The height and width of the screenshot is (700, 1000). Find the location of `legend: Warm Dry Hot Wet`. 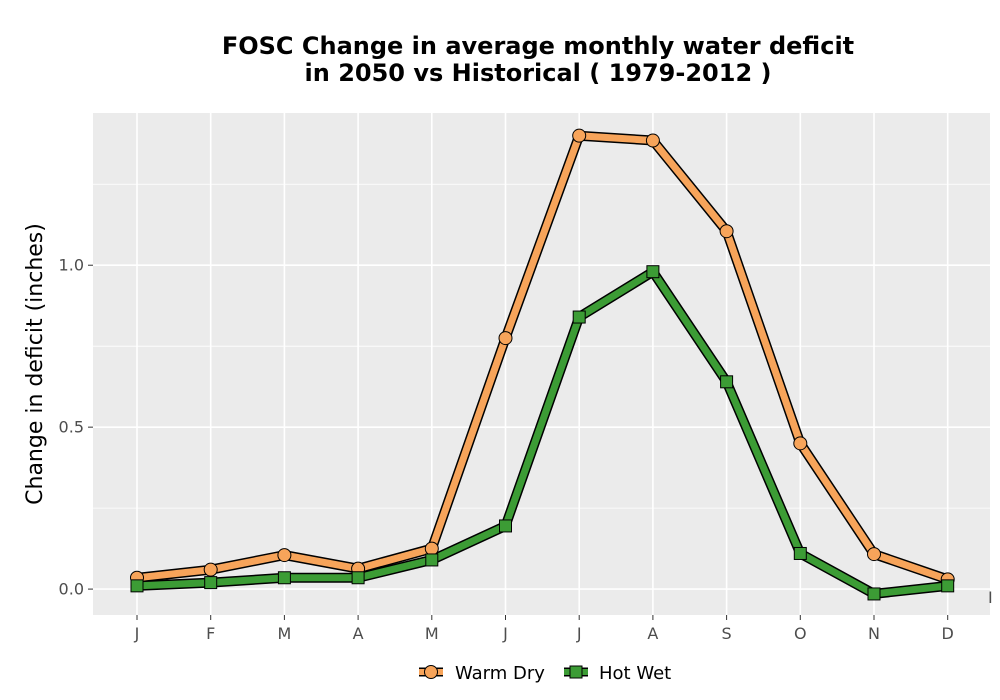

legend: Warm Dry Hot Wet is located at coordinates (545, 673).